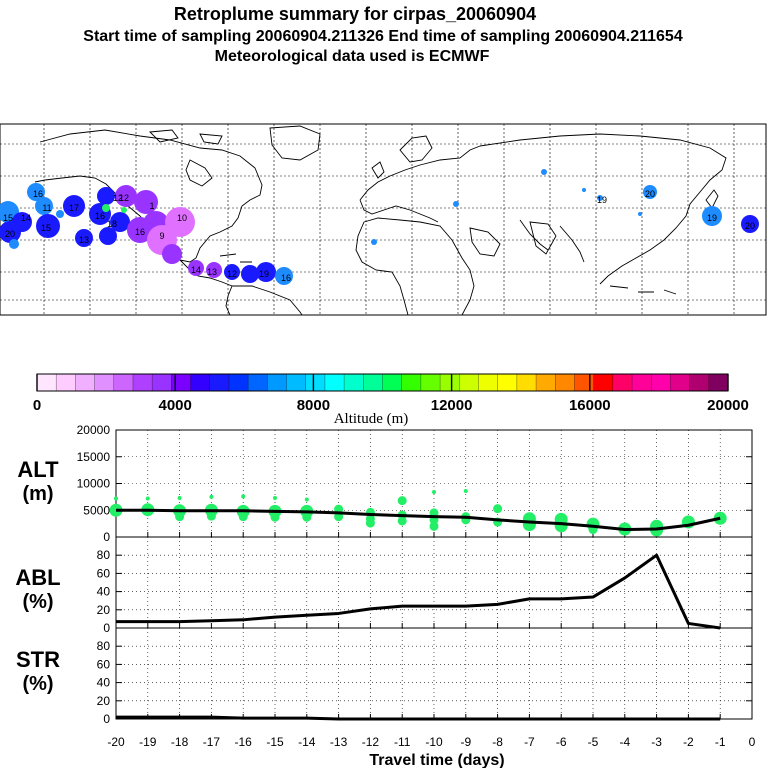  Describe the element at coordinates (379, 227) in the screenshot. I see `plume-dots` at that location.